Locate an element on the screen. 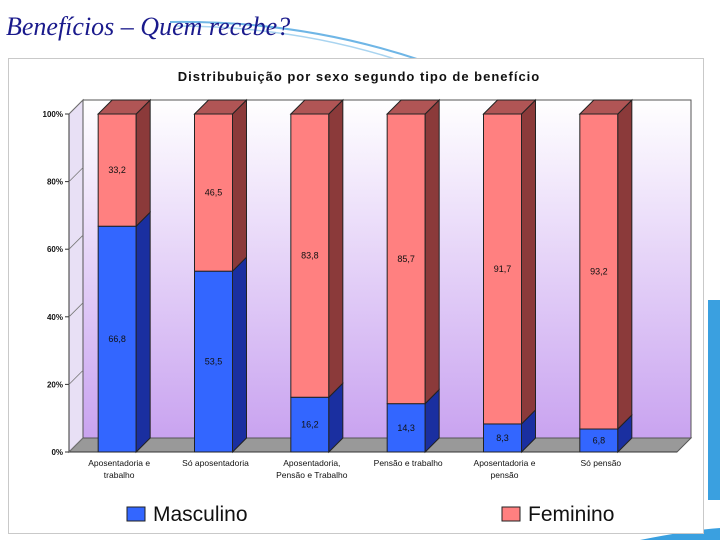 This screenshot has height=540, width=720. x-category-label: Só aposentadoria is located at coordinates (215, 463).